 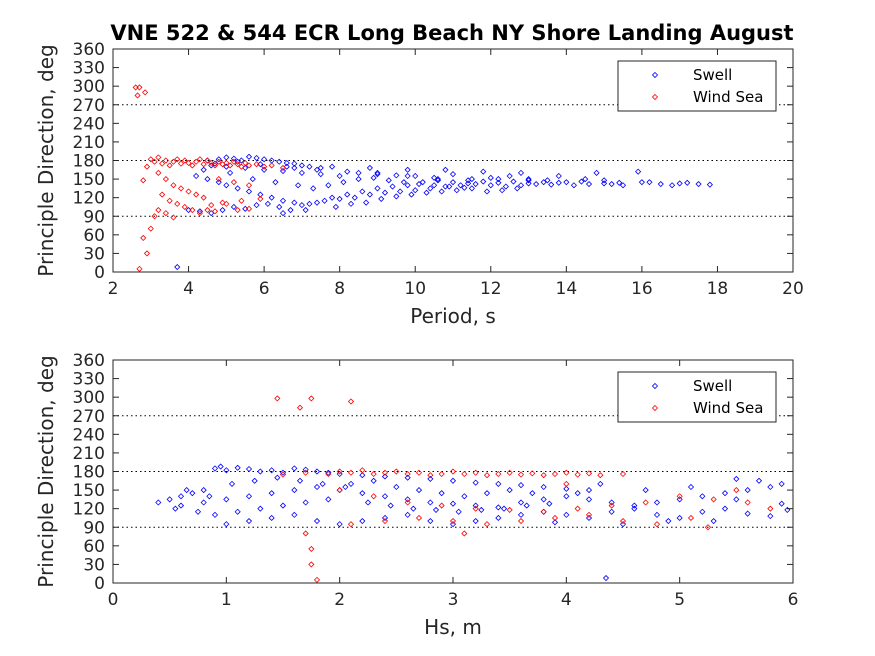 What do you see at coordinates (99, 584) in the screenshot?
I see `y-tick-label: 0` at bounding box center [99, 584].